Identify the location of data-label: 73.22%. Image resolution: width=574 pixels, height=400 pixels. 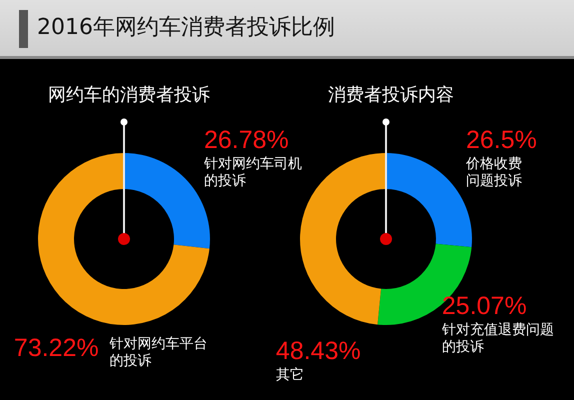
(56, 348).